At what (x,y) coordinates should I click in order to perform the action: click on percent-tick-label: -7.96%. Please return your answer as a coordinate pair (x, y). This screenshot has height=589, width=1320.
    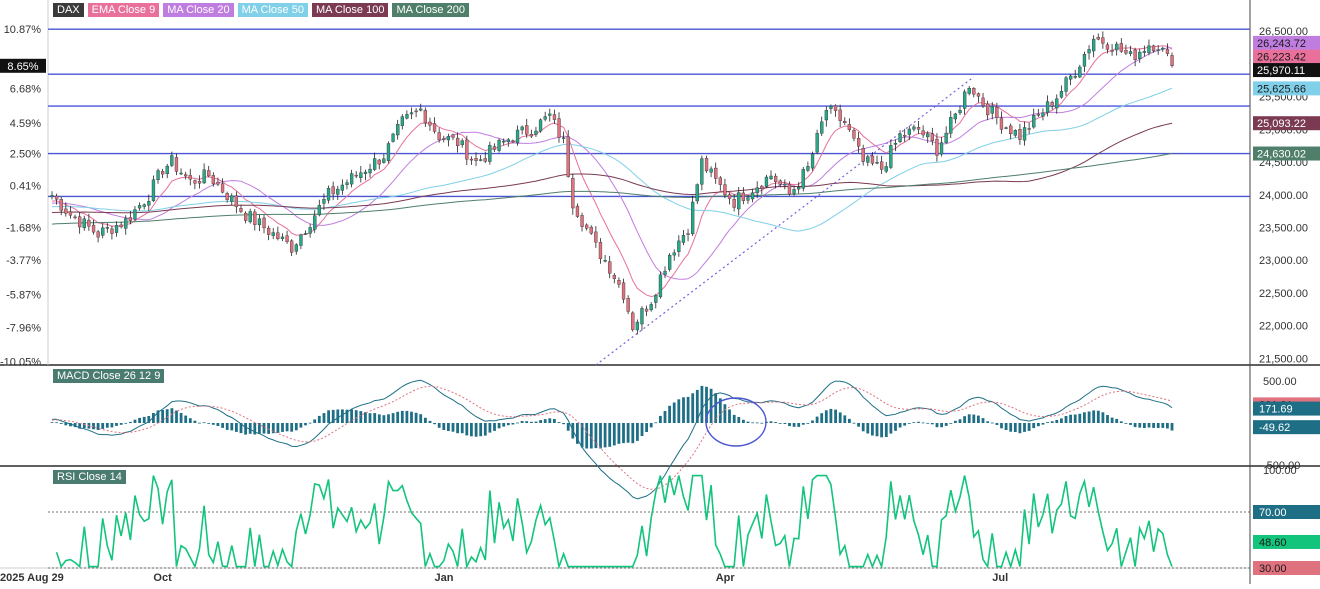
    Looking at the image, I should click on (23, 329).